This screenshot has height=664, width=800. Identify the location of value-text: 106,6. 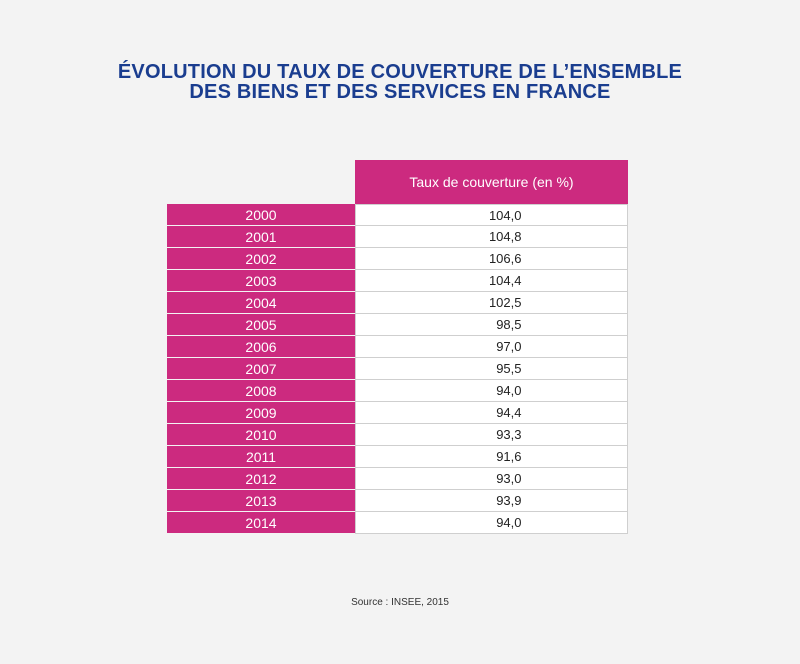
(505, 258).